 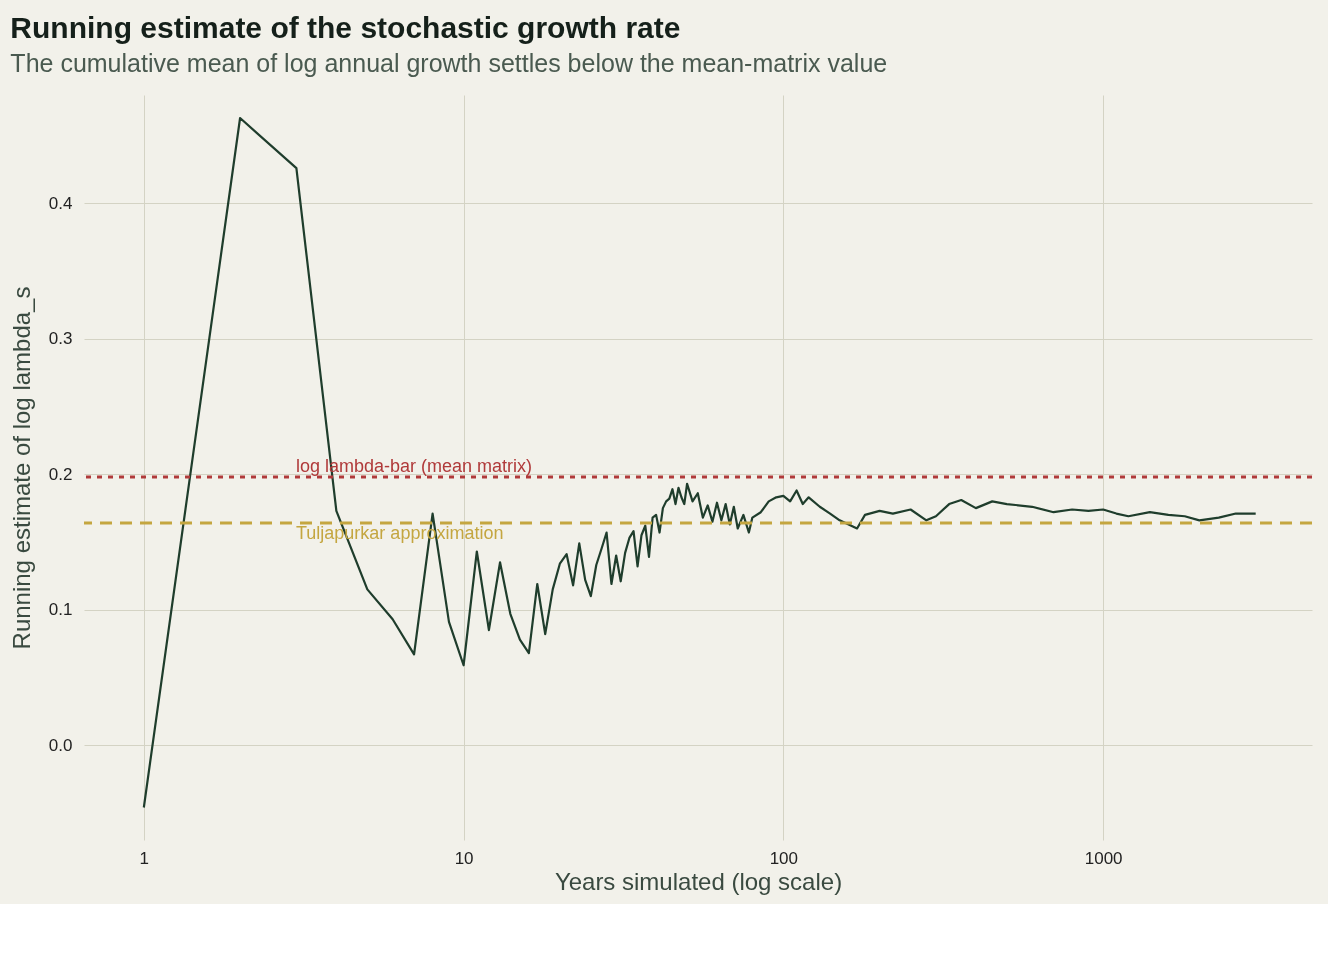 What do you see at coordinates (698, 881) in the screenshot?
I see `x-axis-title: Years simulated (log scale)` at bounding box center [698, 881].